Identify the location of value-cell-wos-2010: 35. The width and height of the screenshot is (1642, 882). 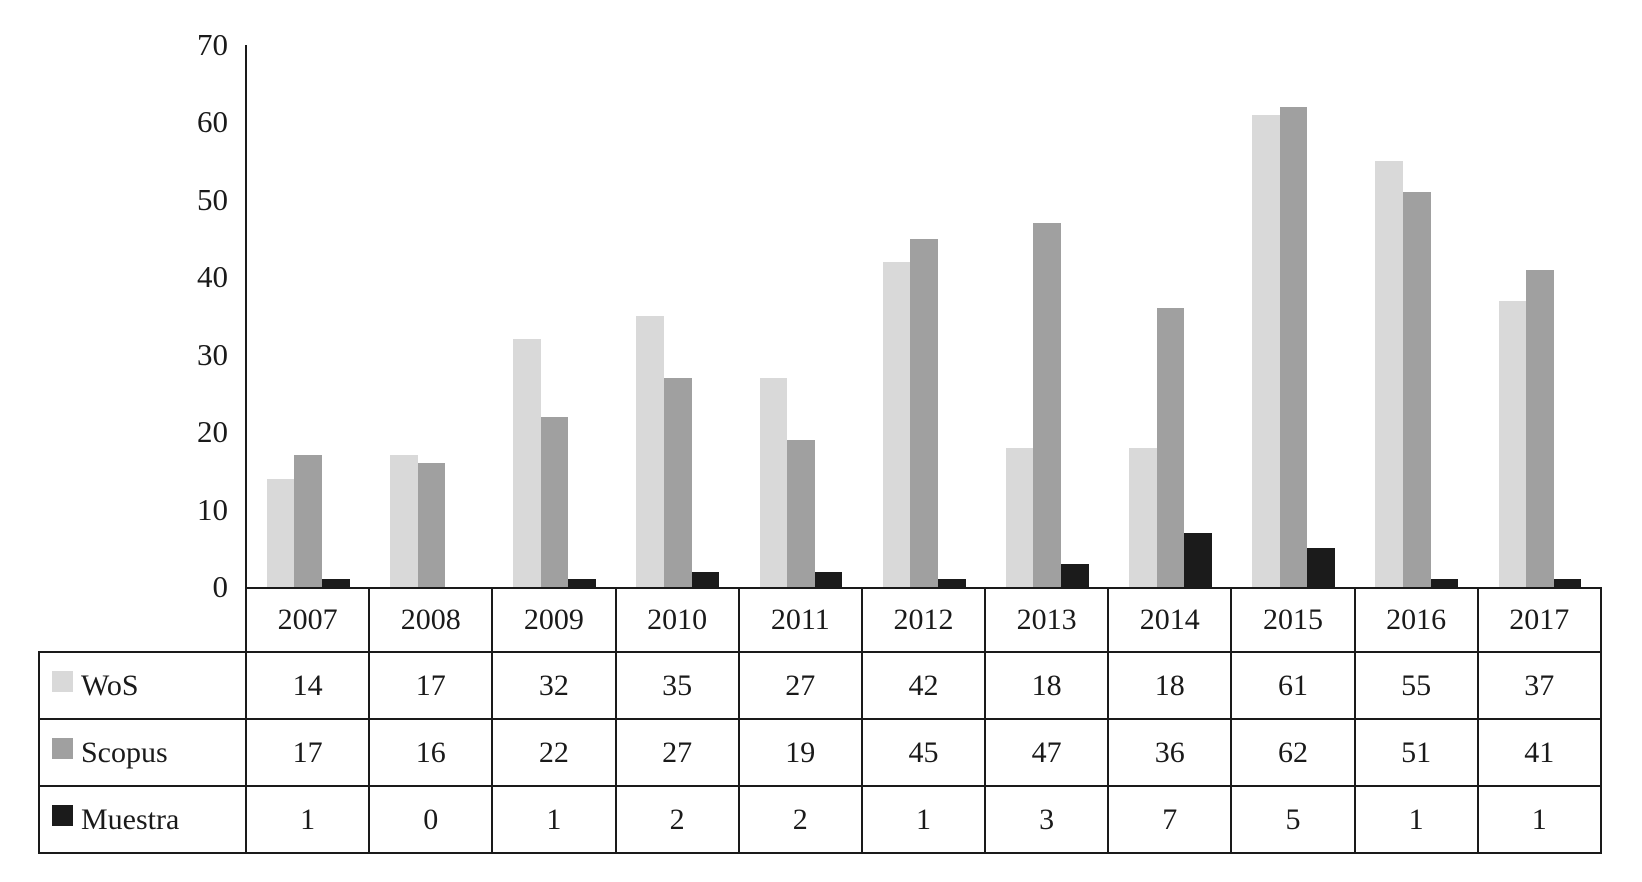
(677, 685).